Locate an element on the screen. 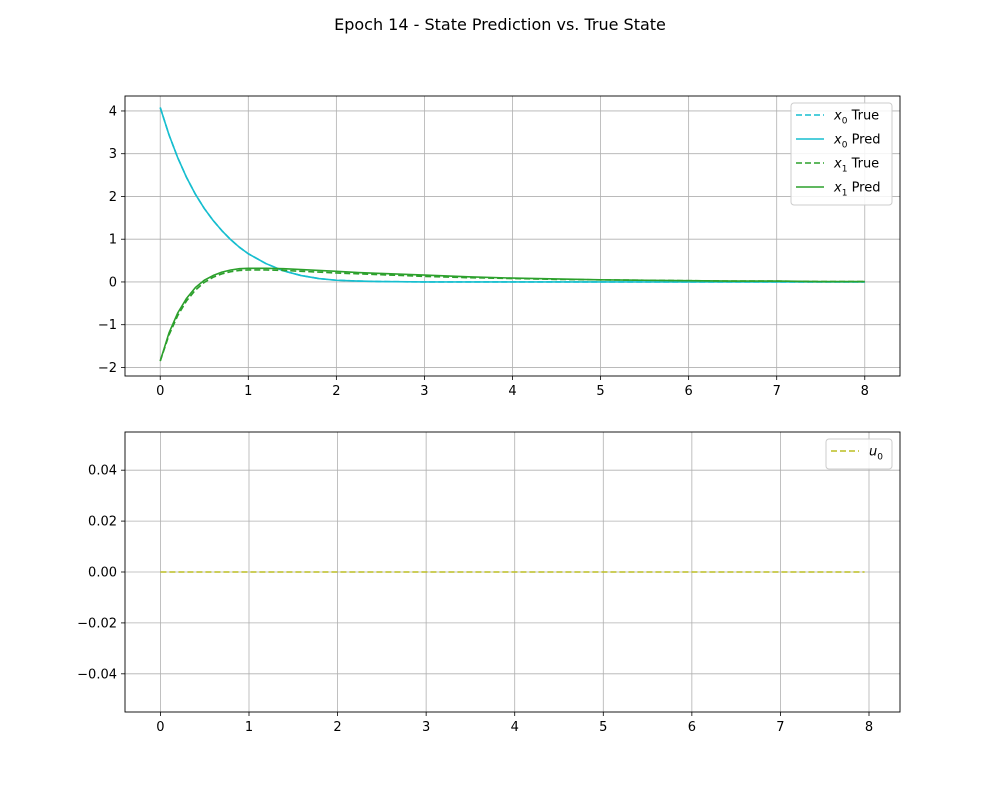 This screenshot has height=800, width=1000. y-tick-label: 1 is located at coordinates (113, 240).